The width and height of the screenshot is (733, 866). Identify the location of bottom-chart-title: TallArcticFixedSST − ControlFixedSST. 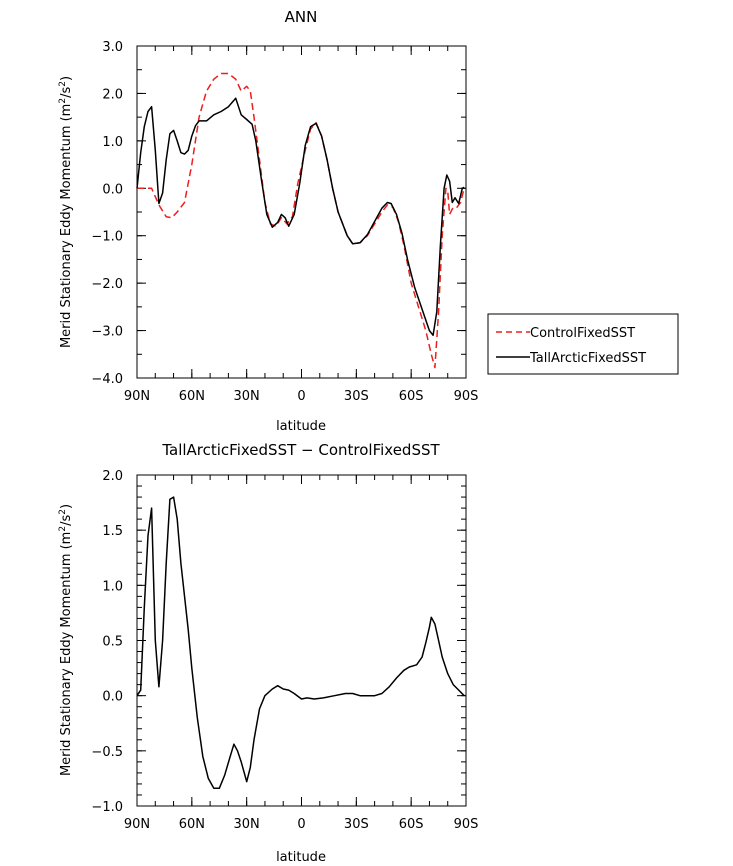
(300, 450).